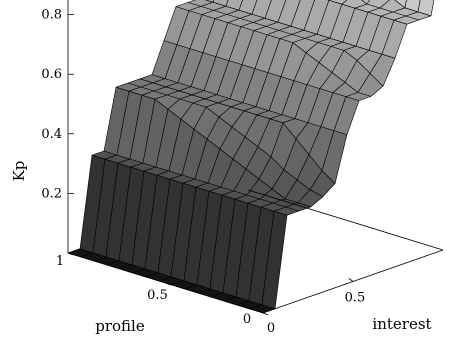  What do you see at coordinates (345, 220) in the screenshot?
I see `box-edge` at bounding box center [345, 220].